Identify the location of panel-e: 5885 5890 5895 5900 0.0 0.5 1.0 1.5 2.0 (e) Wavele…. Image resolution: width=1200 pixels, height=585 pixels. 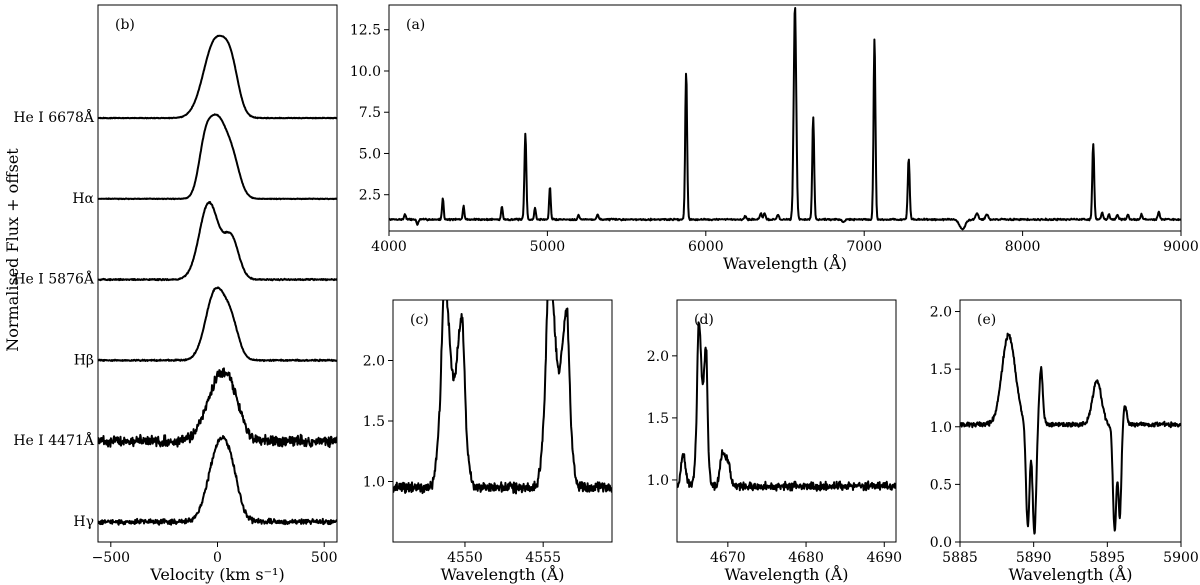
(1064, 441).